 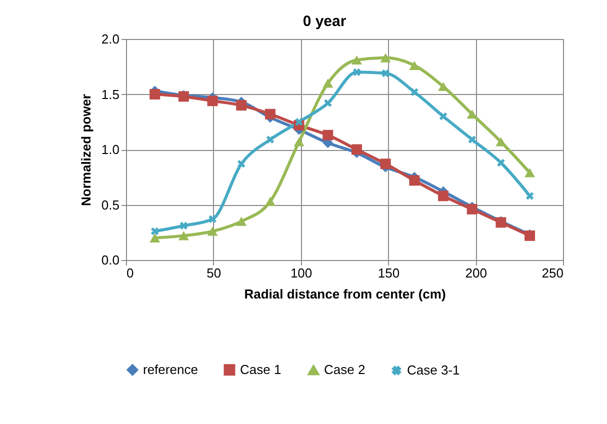 I want to click on x-tick-label: 150, so click(x=389, y=273).